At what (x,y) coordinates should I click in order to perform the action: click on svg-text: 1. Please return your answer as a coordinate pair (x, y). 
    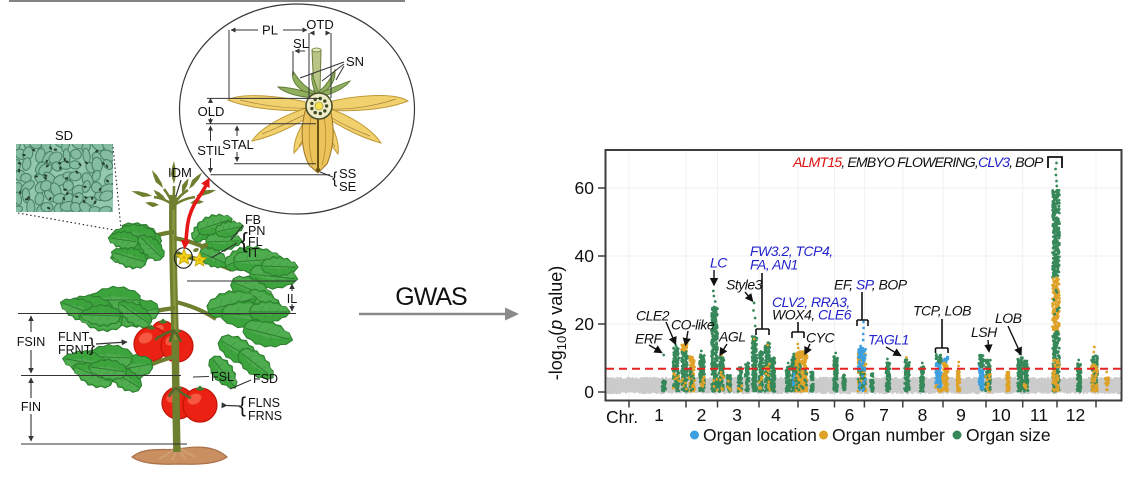
    Looking at the image, I should click on (659, 415).